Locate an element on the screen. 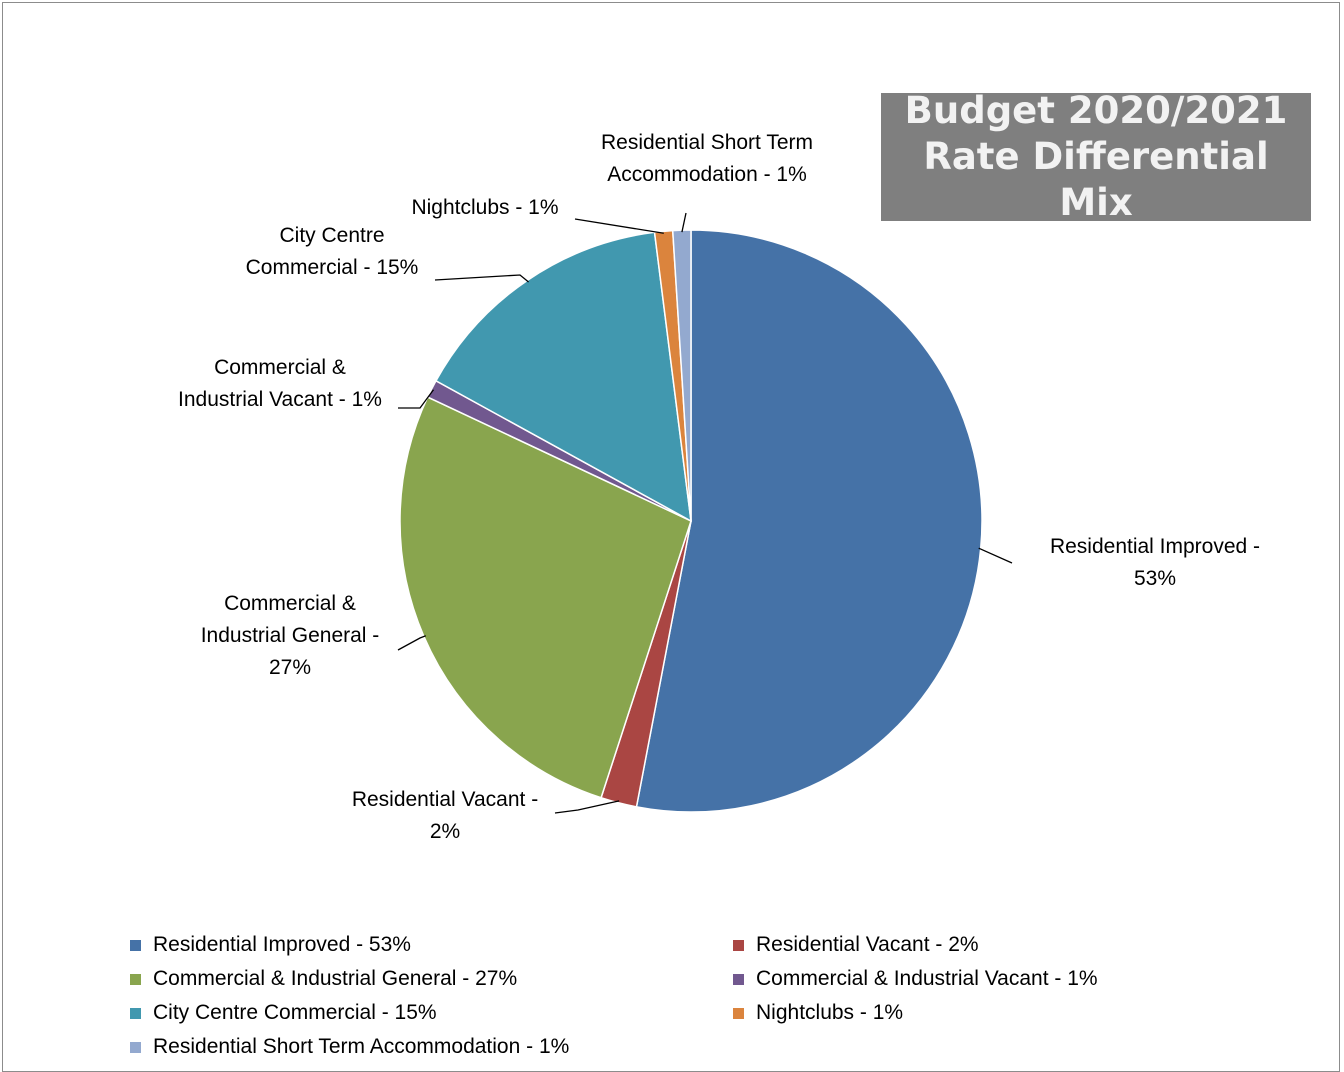  chart-title: Budget 2020/2021 Rate Differential Mix is located at coordinates (1096, 156).